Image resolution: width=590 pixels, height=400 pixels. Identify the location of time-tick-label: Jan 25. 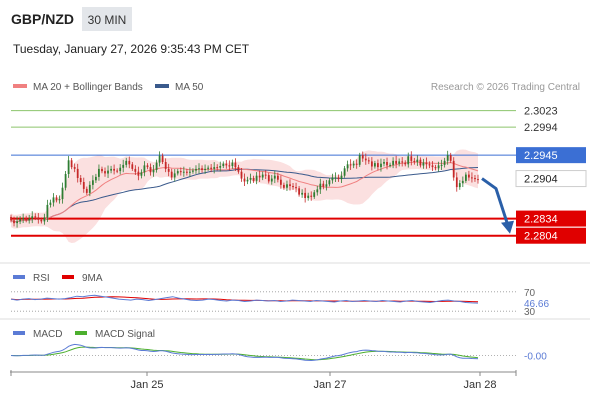
(146, 385).